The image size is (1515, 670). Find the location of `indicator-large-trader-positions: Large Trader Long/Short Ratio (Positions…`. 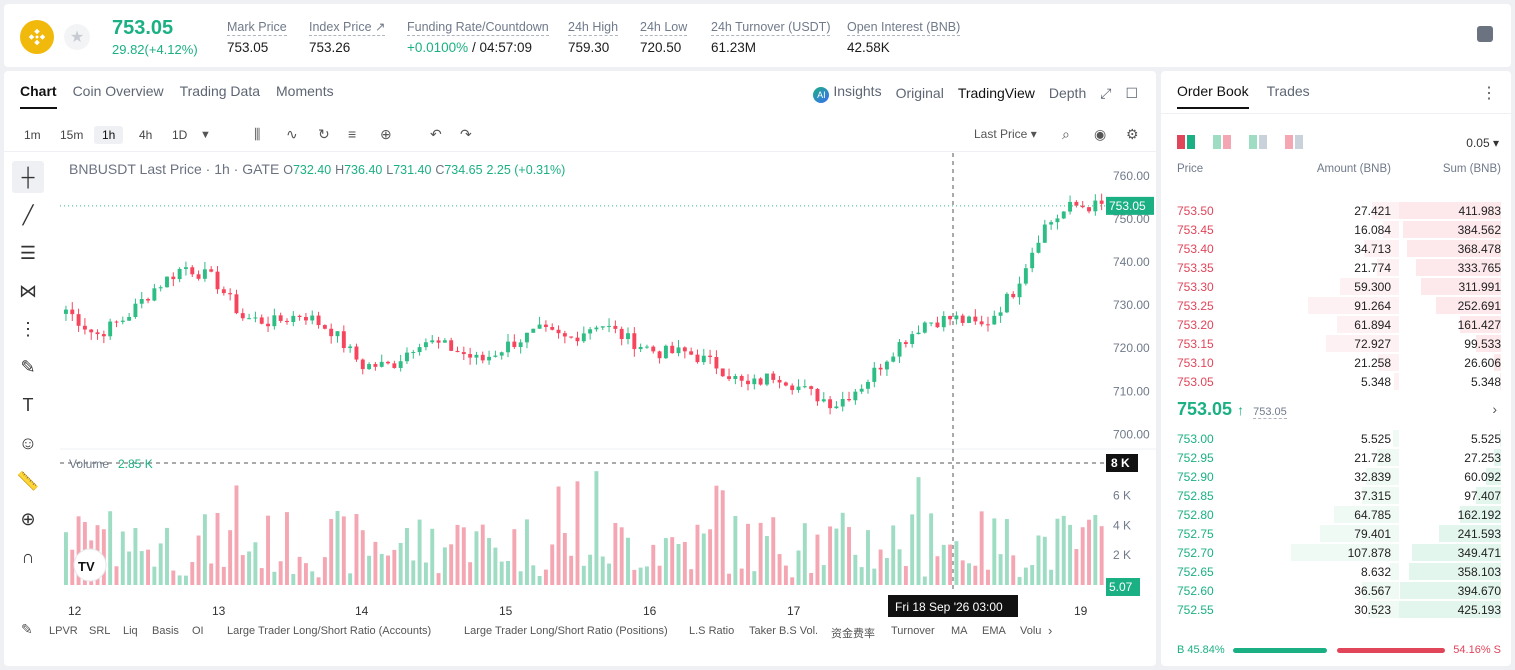

indicator-large-trader-positions: Large Trader Long/Short Ratio (Positions… is located at coordinates (566, 631).